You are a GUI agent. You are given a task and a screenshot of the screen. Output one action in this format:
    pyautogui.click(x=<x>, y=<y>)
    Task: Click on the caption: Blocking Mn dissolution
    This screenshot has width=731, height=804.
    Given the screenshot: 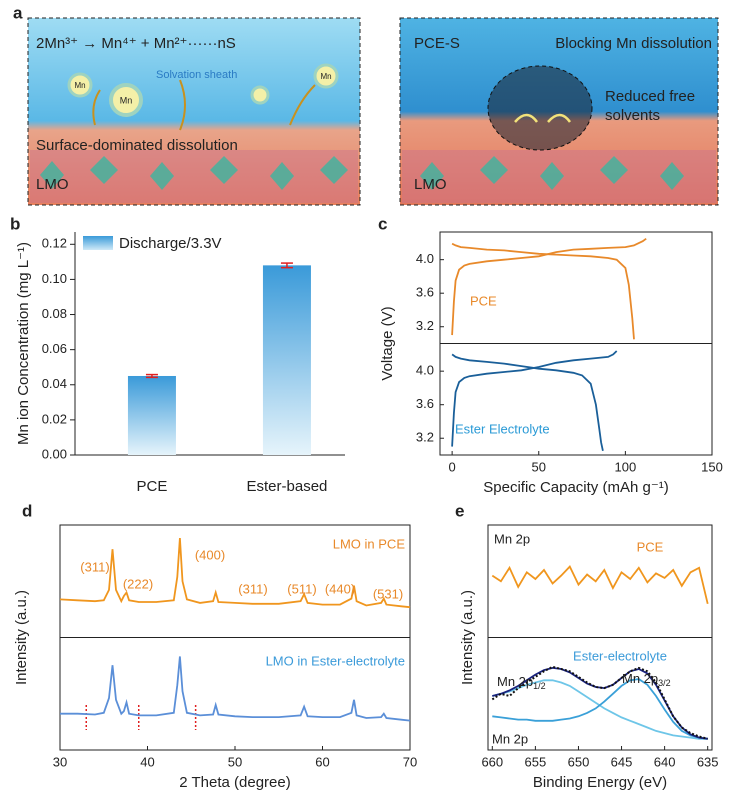 What is the action you would take?
    pyautogui.click(x=633, y=43)
    